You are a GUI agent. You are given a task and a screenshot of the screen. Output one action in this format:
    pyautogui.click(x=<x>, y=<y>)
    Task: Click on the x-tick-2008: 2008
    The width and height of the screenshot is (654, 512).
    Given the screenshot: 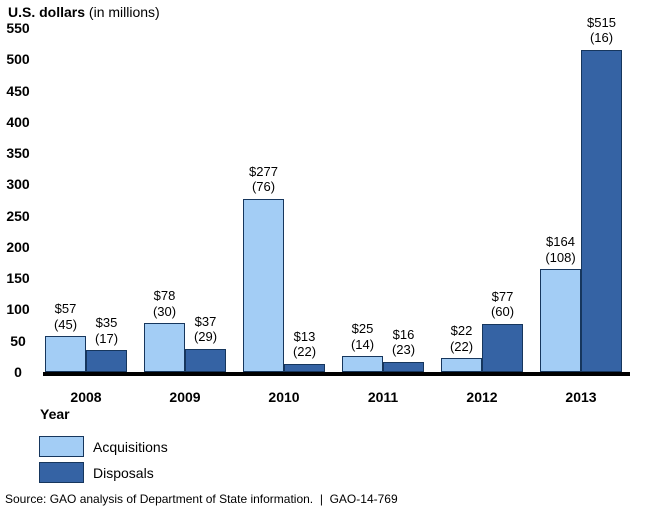 What is the action you would take?
    pyautogui.click(x=86, y=397)
    